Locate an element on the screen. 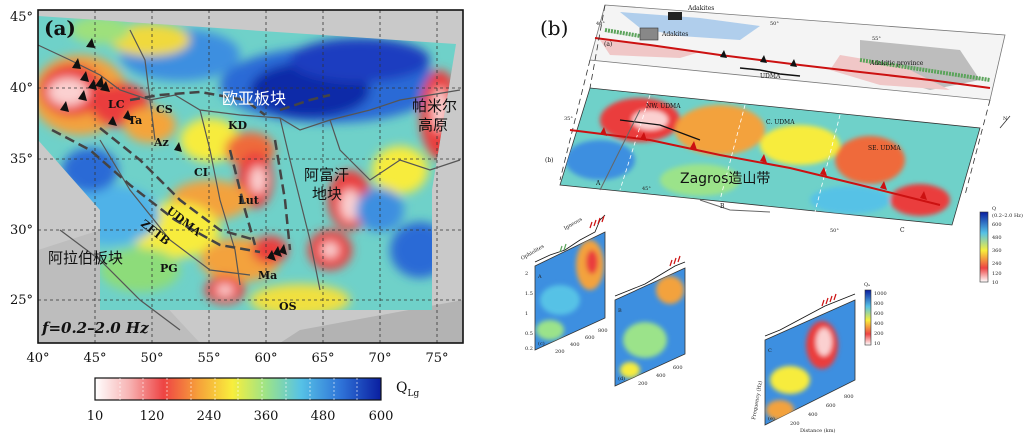 The width and height of the screenshot is (1024, 437). svg-text: B is located at coordinates (620, 311).